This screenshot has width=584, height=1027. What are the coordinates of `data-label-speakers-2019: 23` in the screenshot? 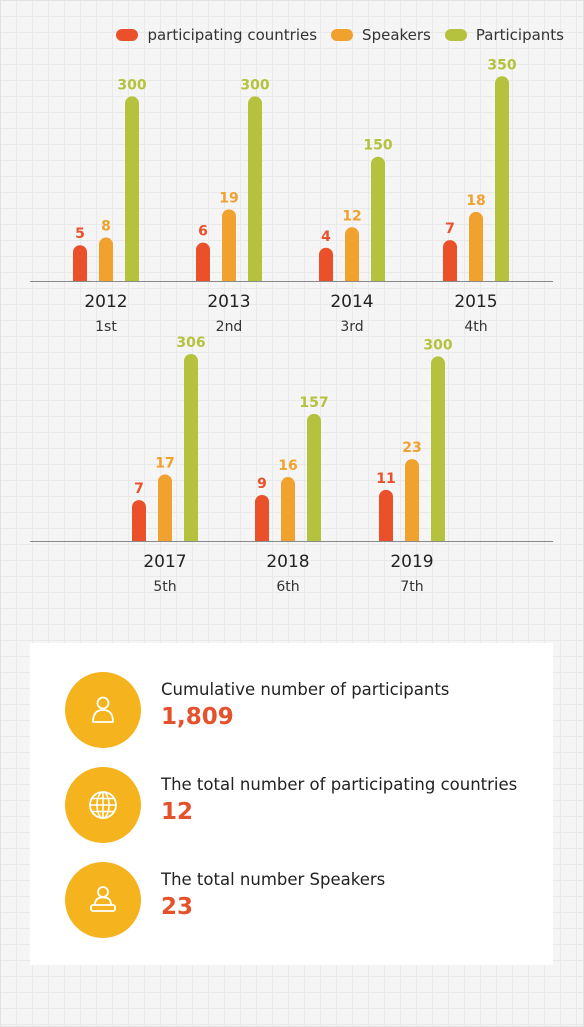 It's located at (411, 448).